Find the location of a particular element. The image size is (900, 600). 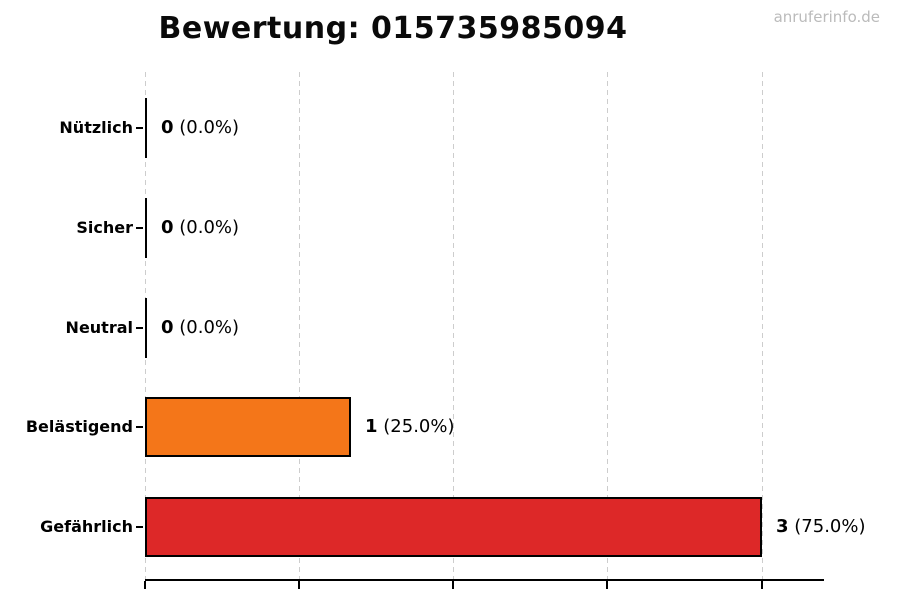

value-label-sicher: 0 (0.0%) is located at coordinates (200, 228).